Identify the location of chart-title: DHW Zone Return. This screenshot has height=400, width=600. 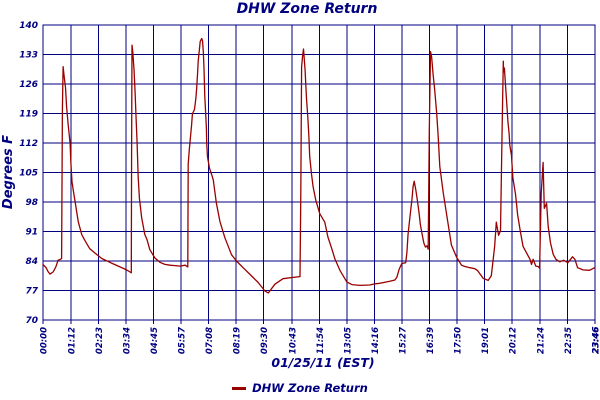
(307, 9).